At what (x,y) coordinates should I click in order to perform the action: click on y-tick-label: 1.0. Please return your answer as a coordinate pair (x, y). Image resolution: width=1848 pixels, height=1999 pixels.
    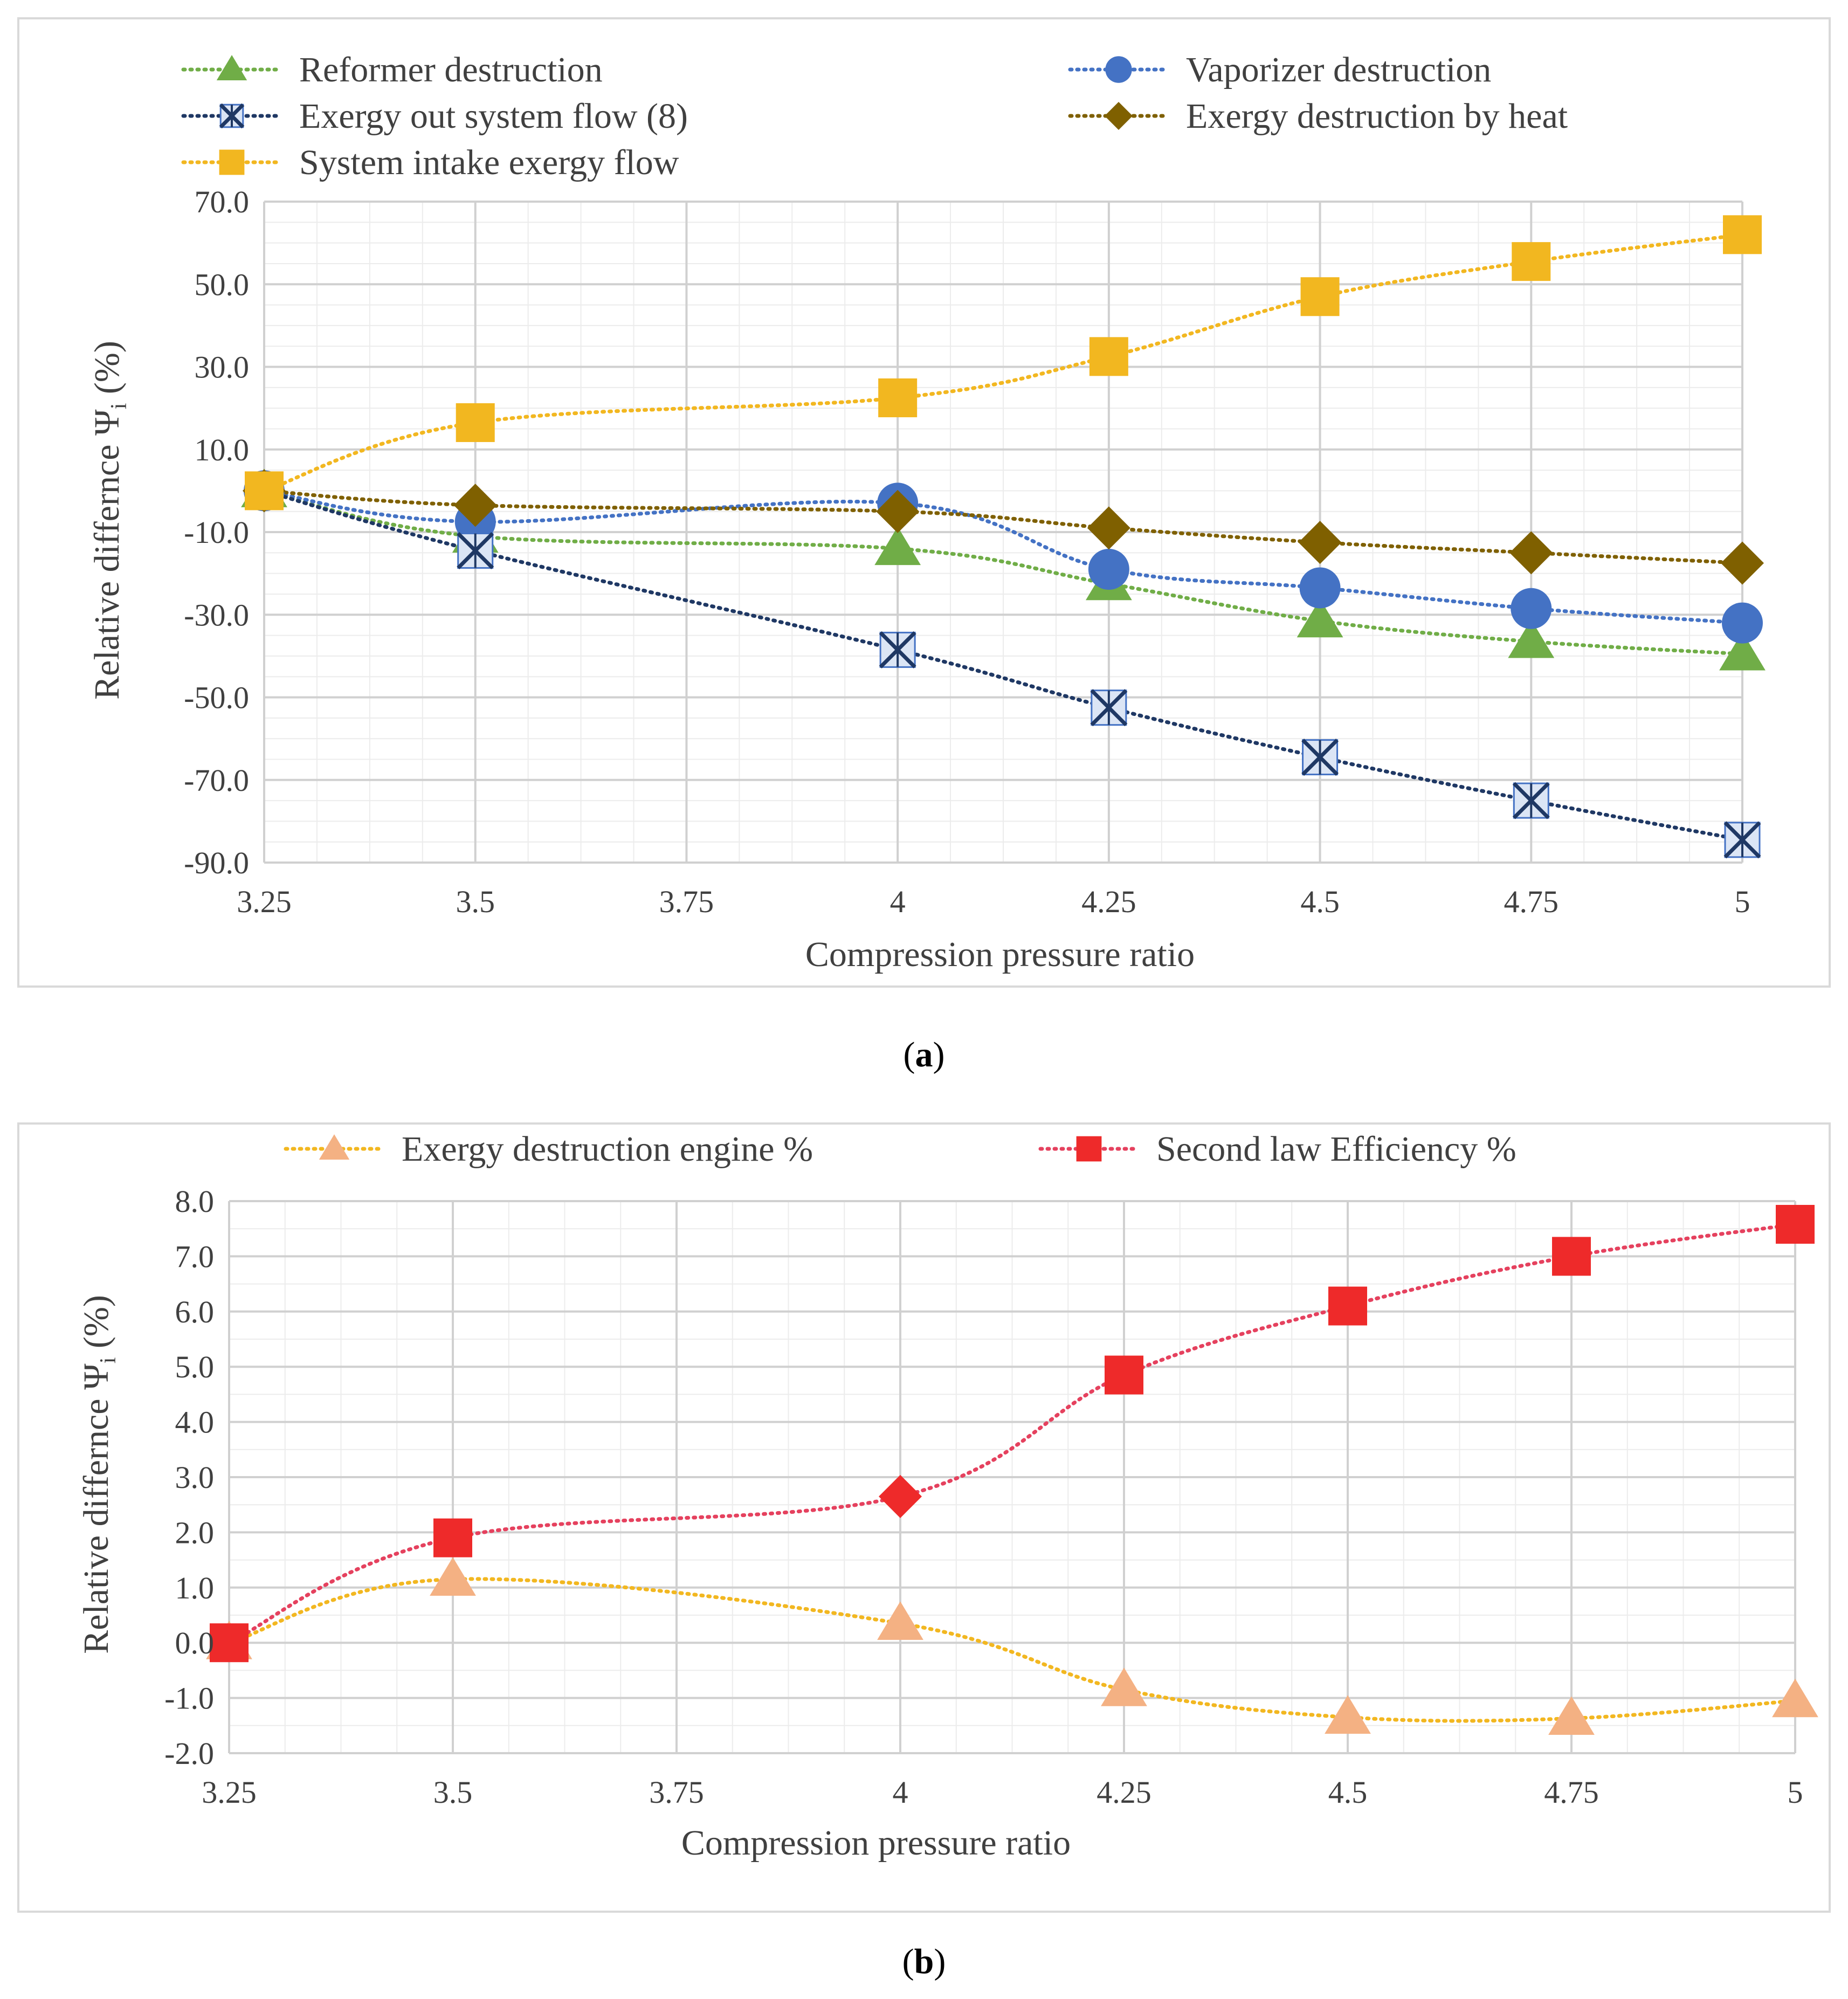
    Looking at the image, I should click on (195, 1588).